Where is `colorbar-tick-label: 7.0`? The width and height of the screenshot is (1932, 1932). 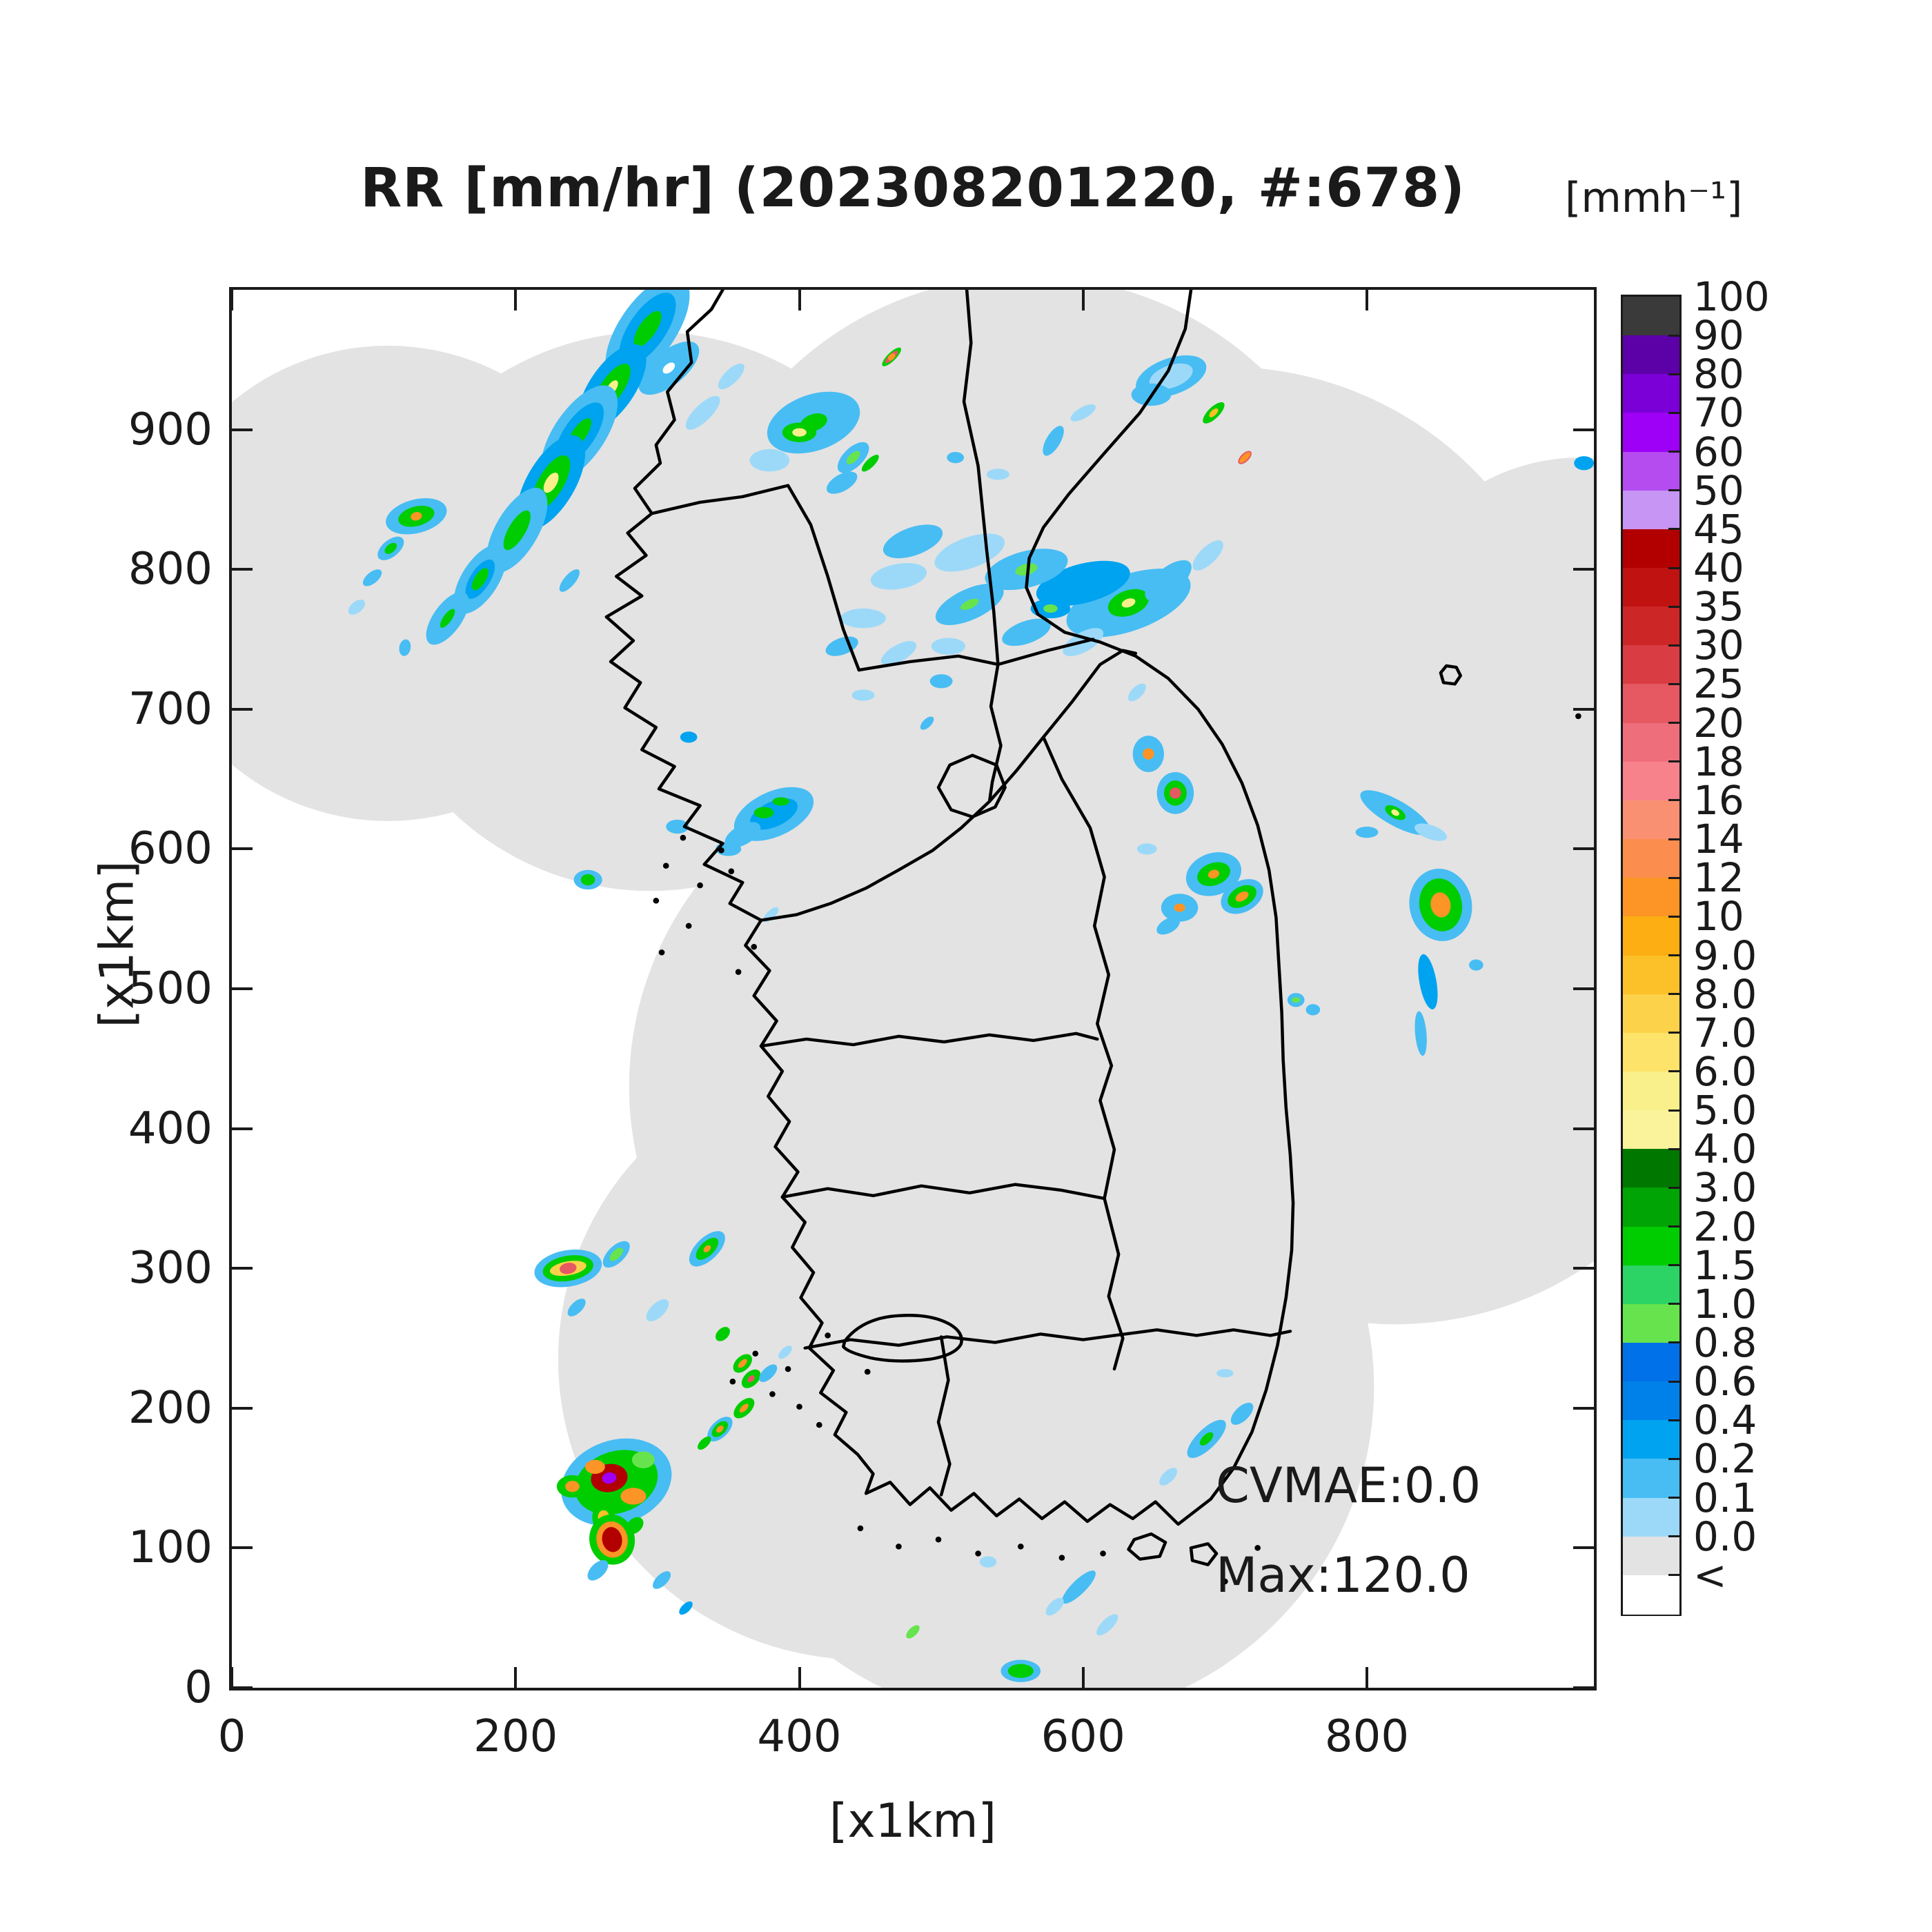
colorbar-tick-label: 7.0 is located at coordinates (1725, 1032).